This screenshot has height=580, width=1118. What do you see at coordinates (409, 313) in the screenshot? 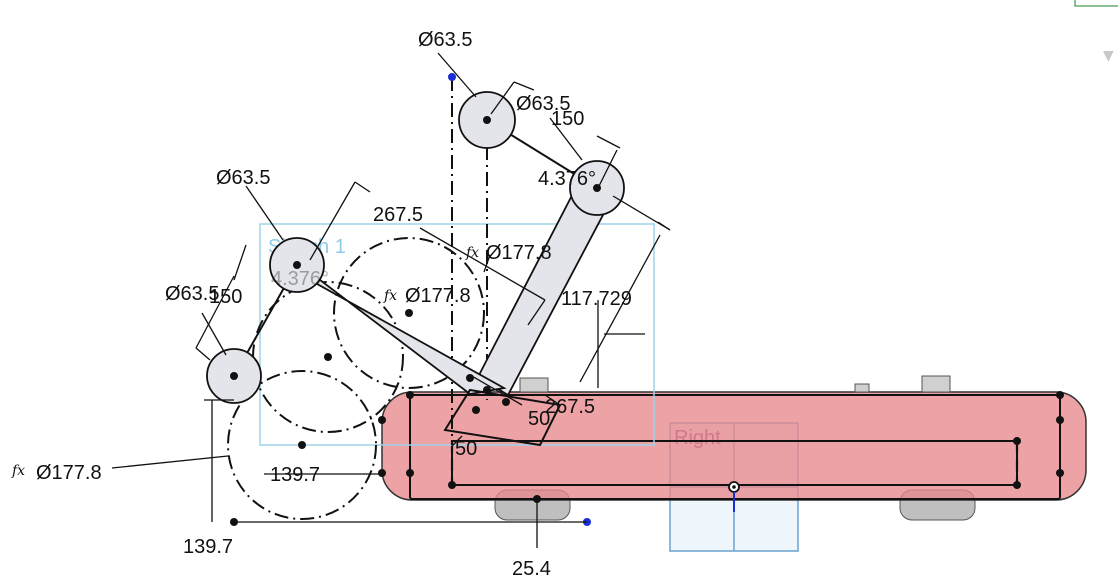
I see `large-construction-circle-upper` at bounding box center [409, 313].